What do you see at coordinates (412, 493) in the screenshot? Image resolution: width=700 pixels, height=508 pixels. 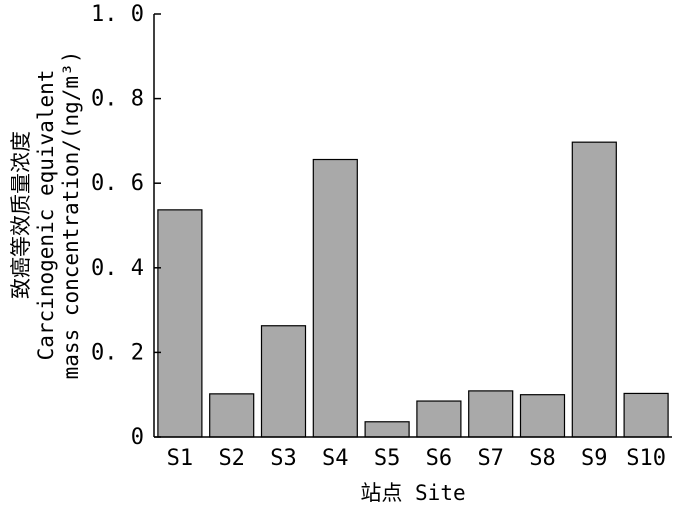 I see `x-axis-title: 站点 Site` at bounding box center [412, 493].